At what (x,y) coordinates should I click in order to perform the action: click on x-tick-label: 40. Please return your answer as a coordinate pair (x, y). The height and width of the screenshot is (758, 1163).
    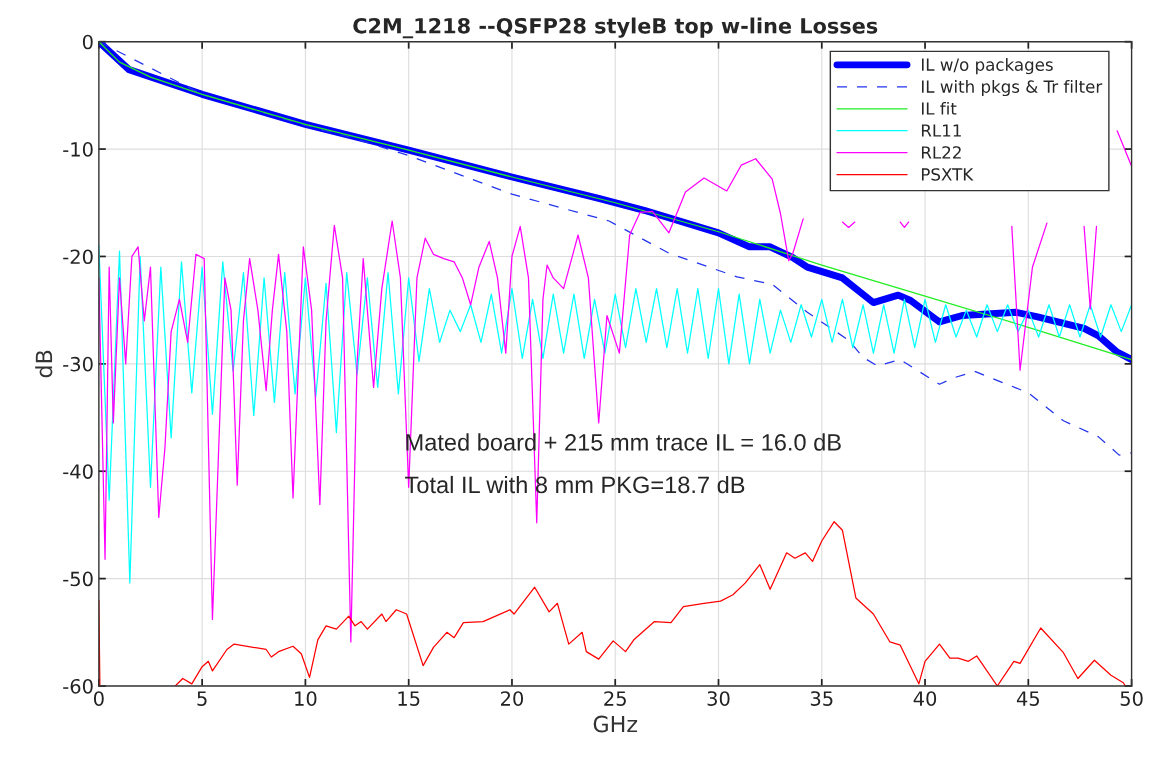
    Looking at the image, I should click on (925, 698).